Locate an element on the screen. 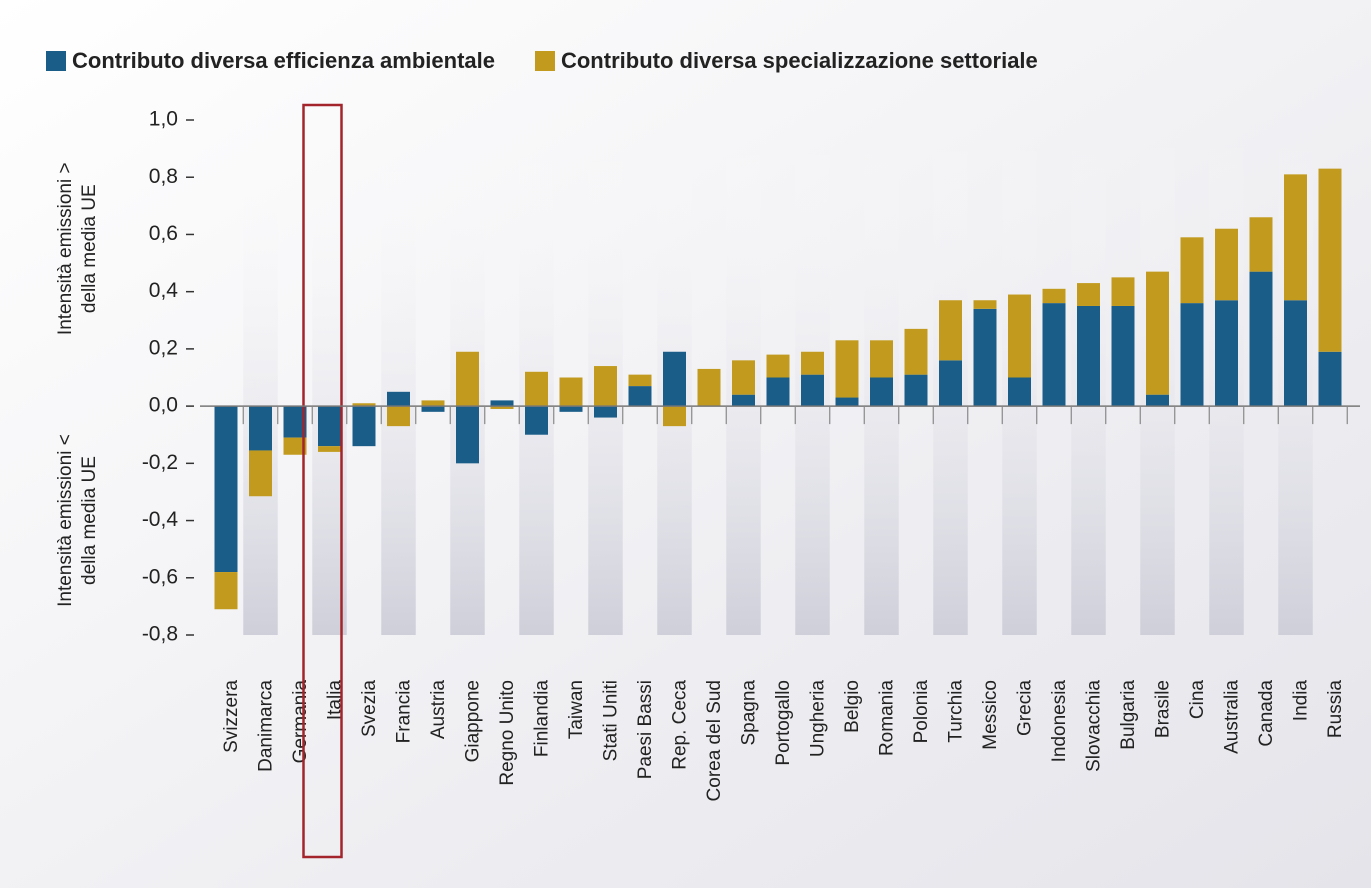  x-tick-label: Germania is located at coordinates (300, 722).